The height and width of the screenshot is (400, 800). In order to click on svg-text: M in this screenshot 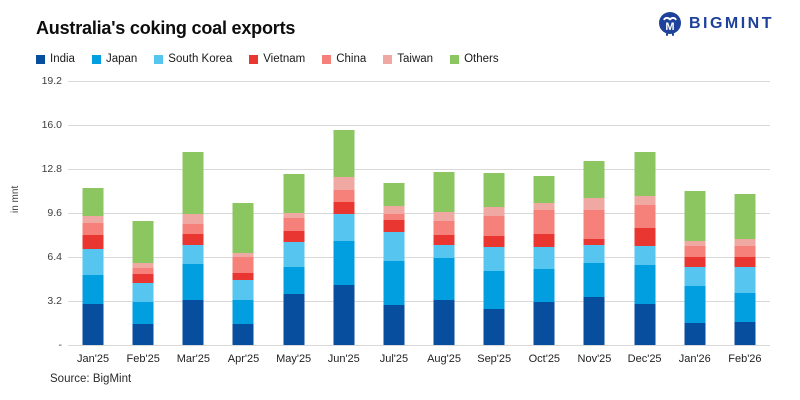, I will do `click(669, 27)`.